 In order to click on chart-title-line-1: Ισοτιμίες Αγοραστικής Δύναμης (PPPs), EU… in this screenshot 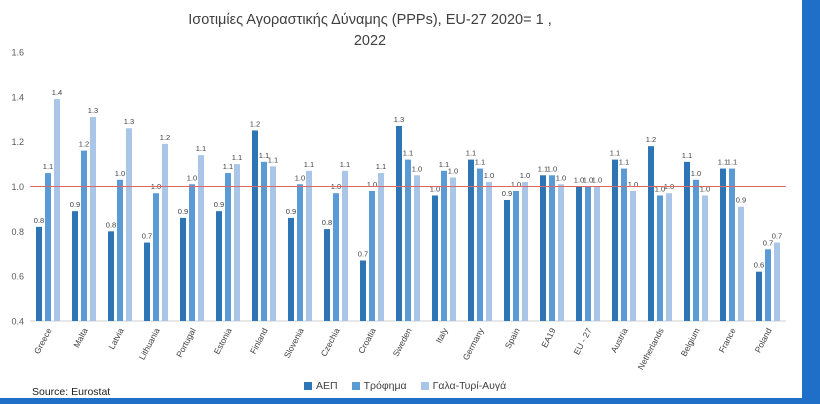, I will do `click(370, 20)`.